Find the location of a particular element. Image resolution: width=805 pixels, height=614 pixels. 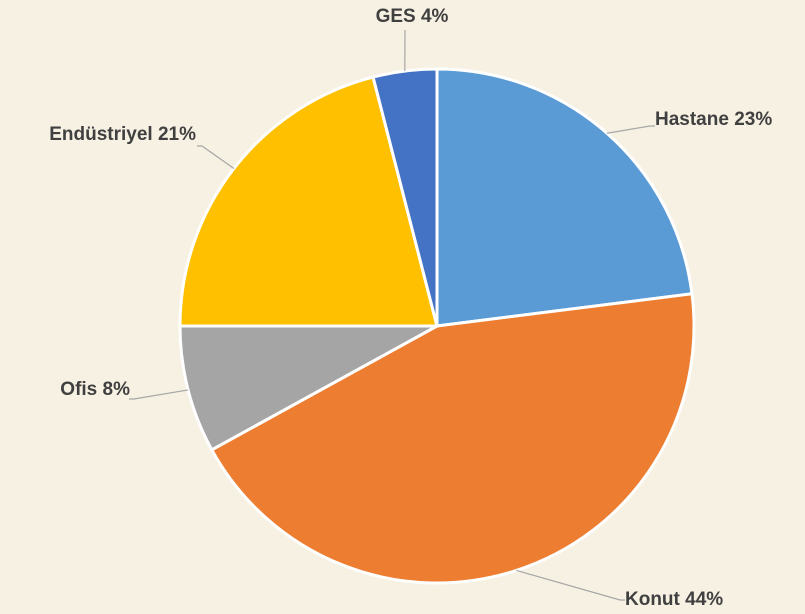

value-label: 44% is located at coordinates (704, 599).